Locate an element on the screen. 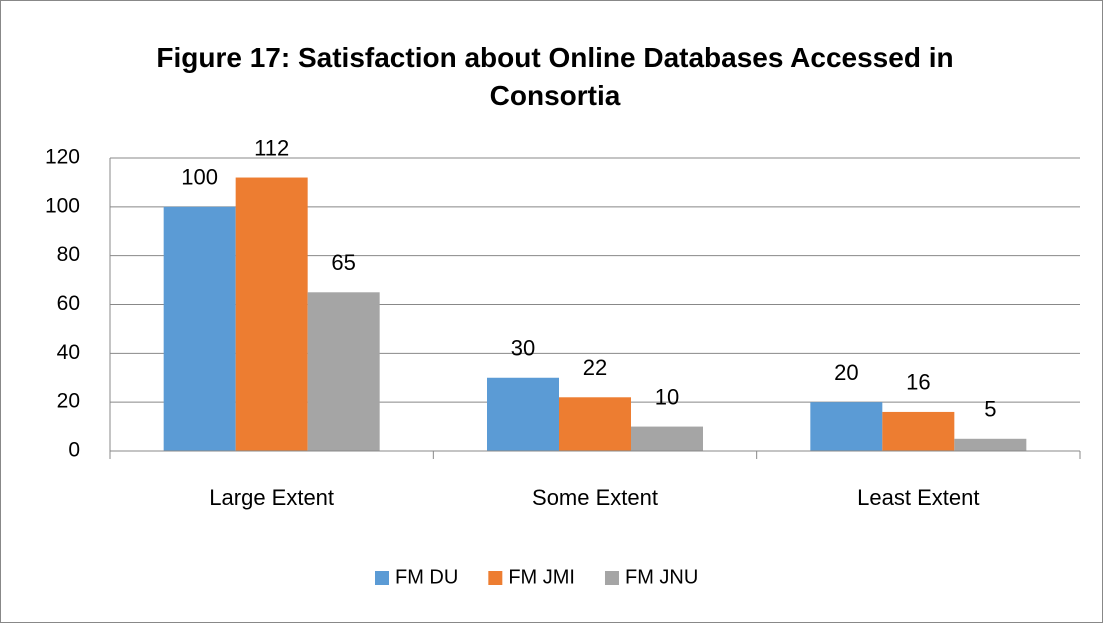 The height and width of the screenshot is (625, 1107). y-tick-label: 60 is located at coordinates (68, 303).